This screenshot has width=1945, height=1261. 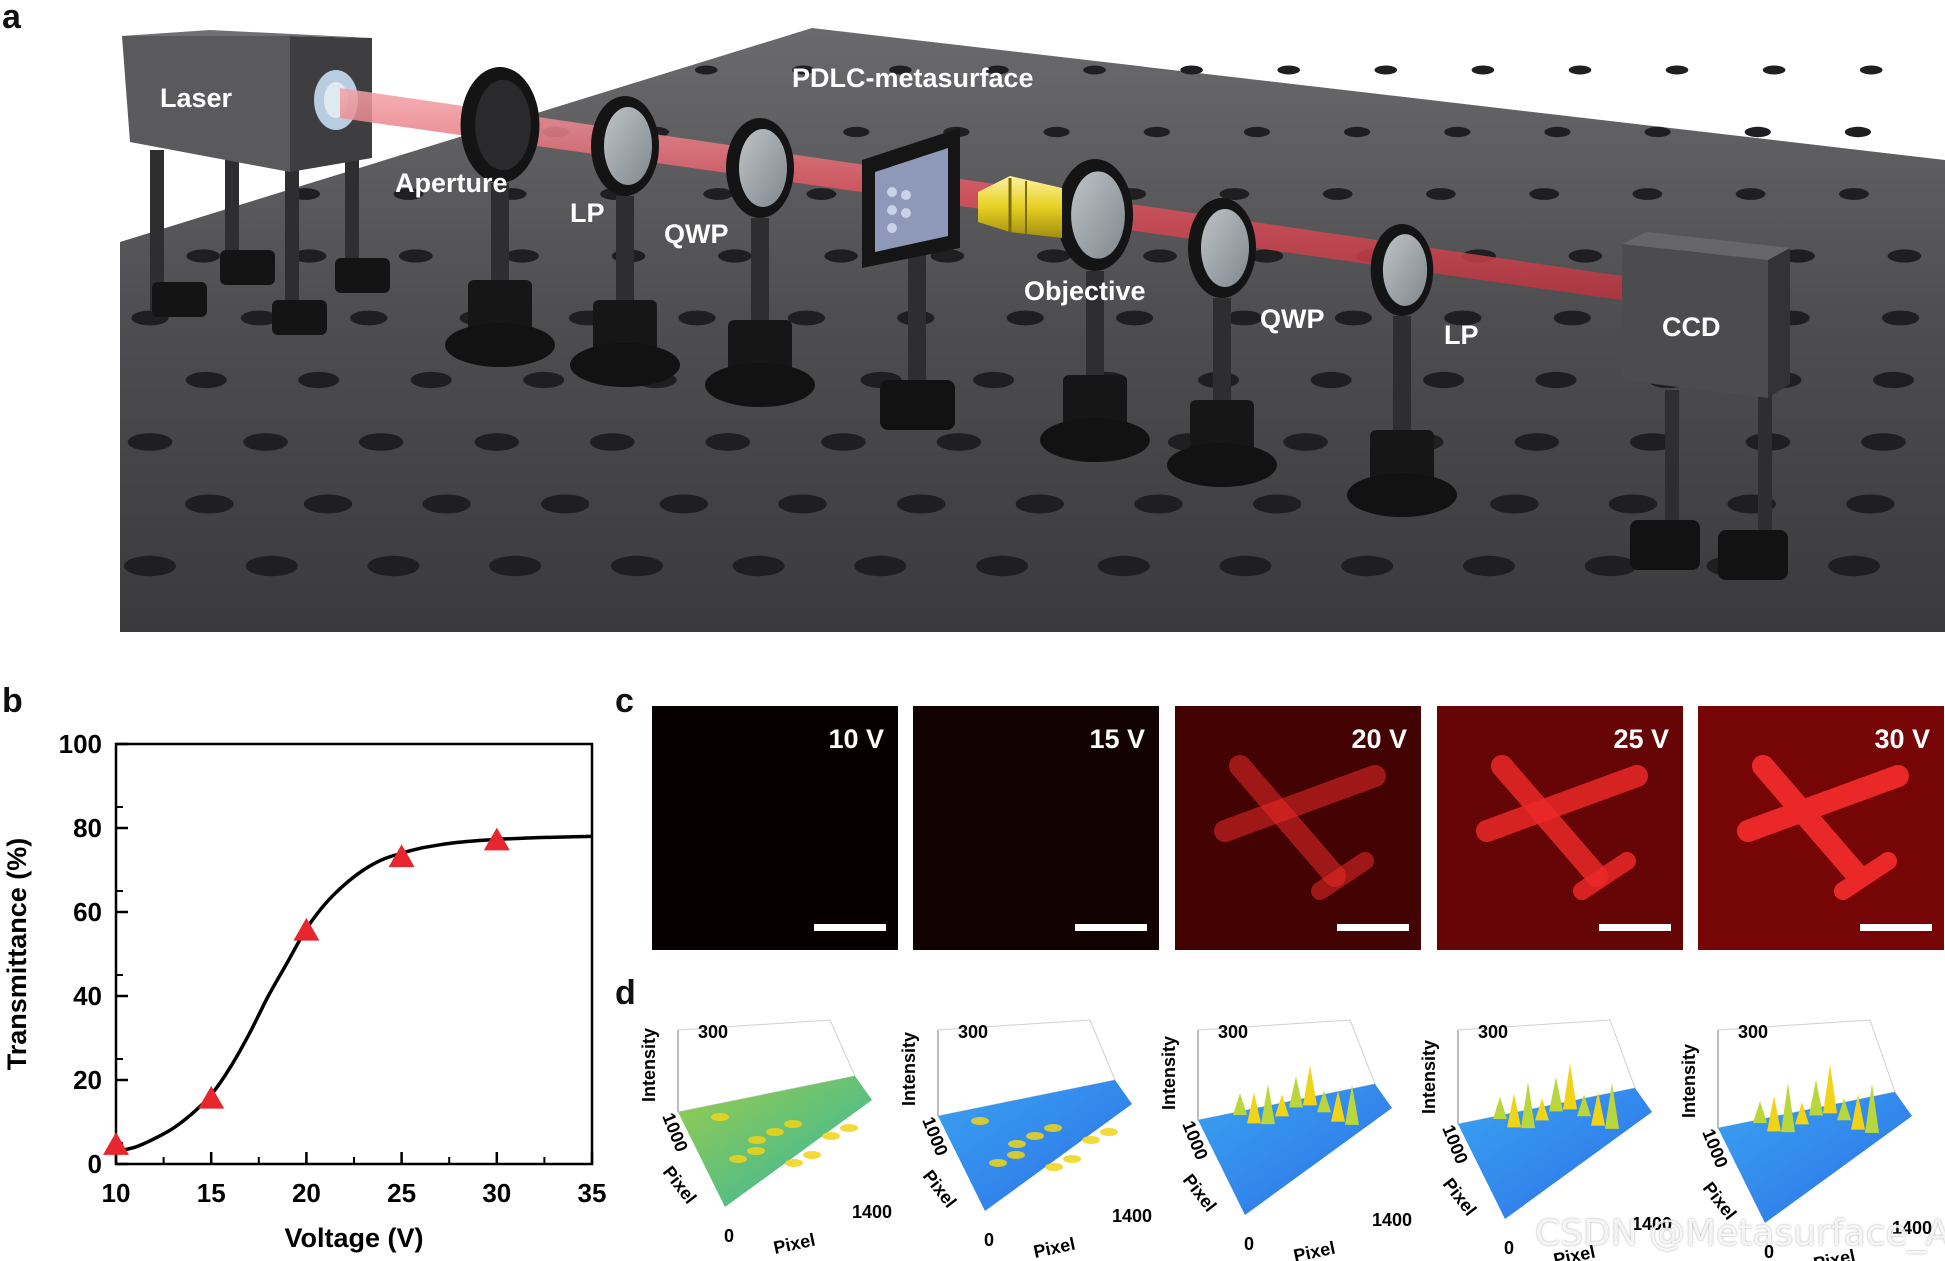 I want to click on label-qwp-1: QWP, so click(x=696, y=234).